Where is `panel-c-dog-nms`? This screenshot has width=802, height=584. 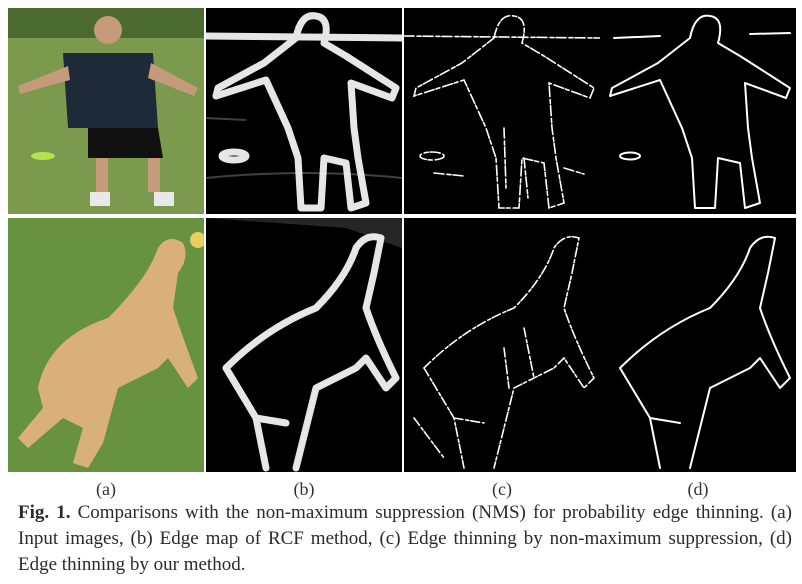 panel-c-dog-nms is located at coordinates (502, 345).